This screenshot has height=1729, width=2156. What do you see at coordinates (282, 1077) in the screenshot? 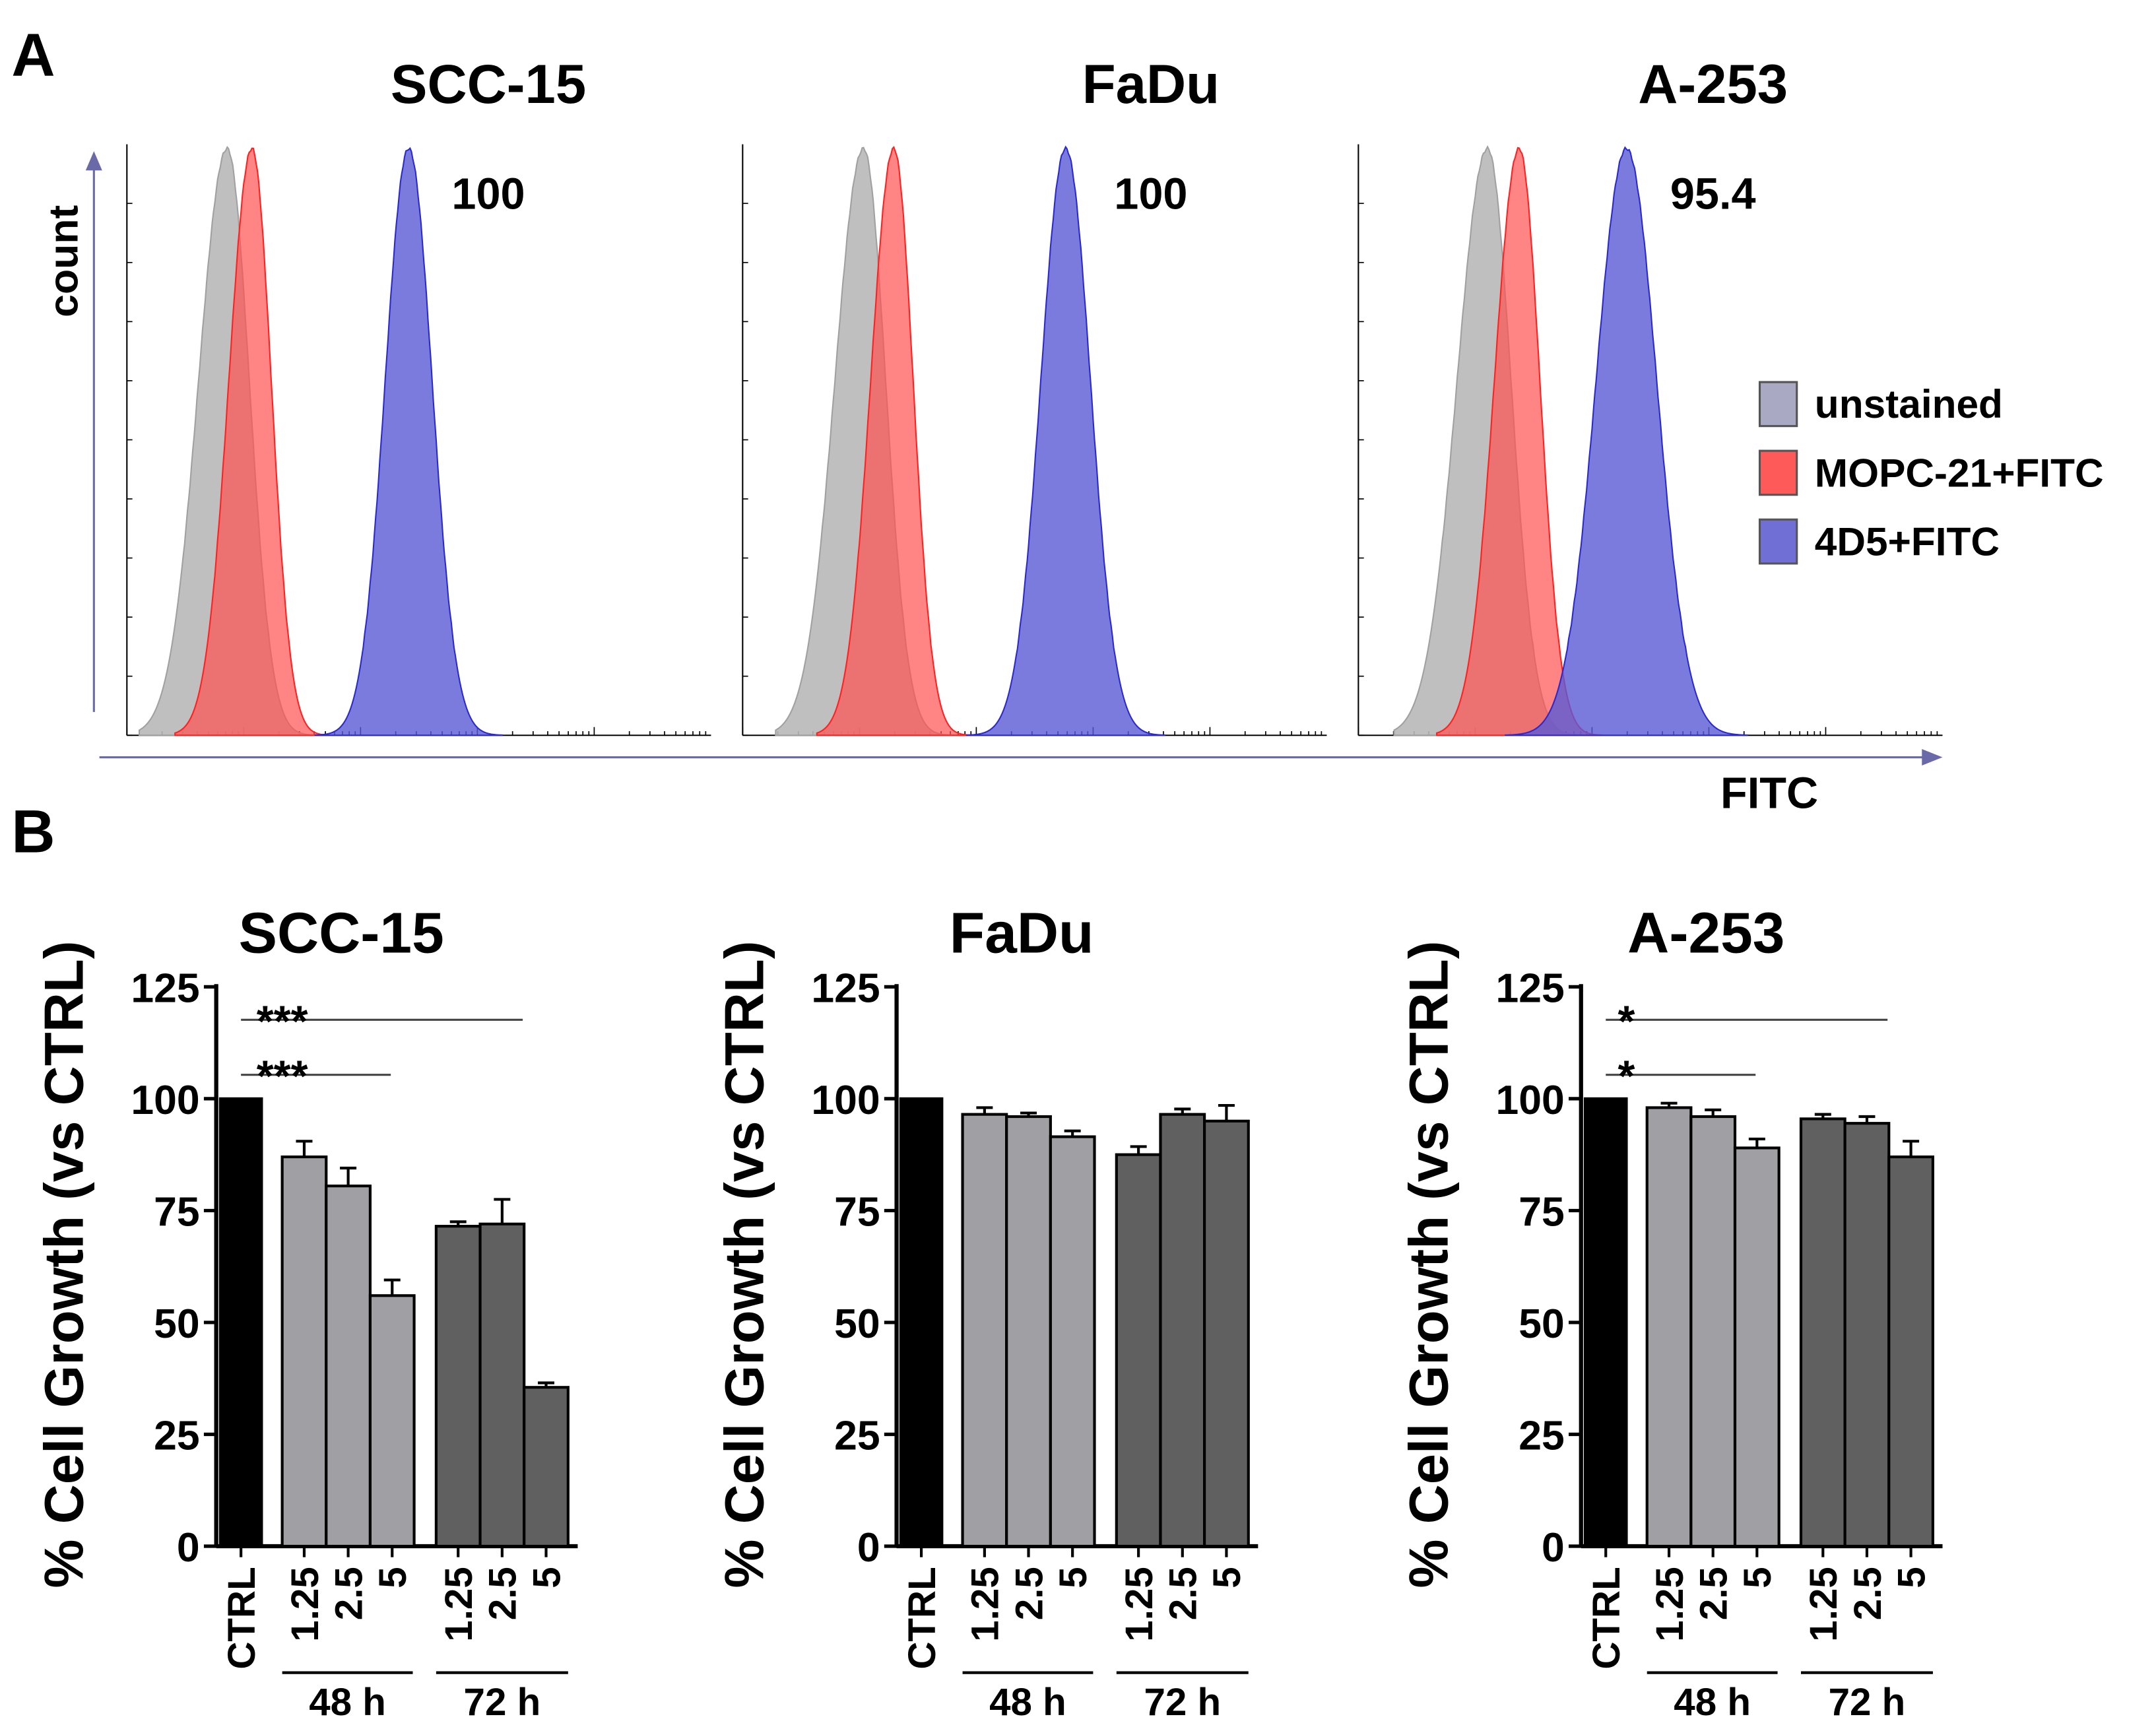
I see `significance-stars: ***` at bounding box center [282, 1077].